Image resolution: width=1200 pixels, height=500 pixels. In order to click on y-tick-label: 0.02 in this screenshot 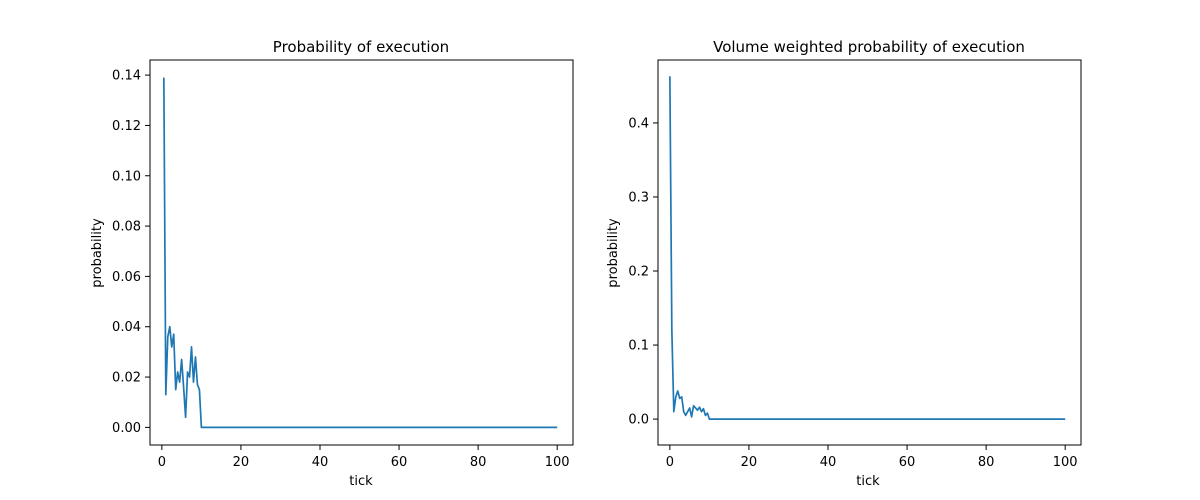, I will do `click(126, 378)`.